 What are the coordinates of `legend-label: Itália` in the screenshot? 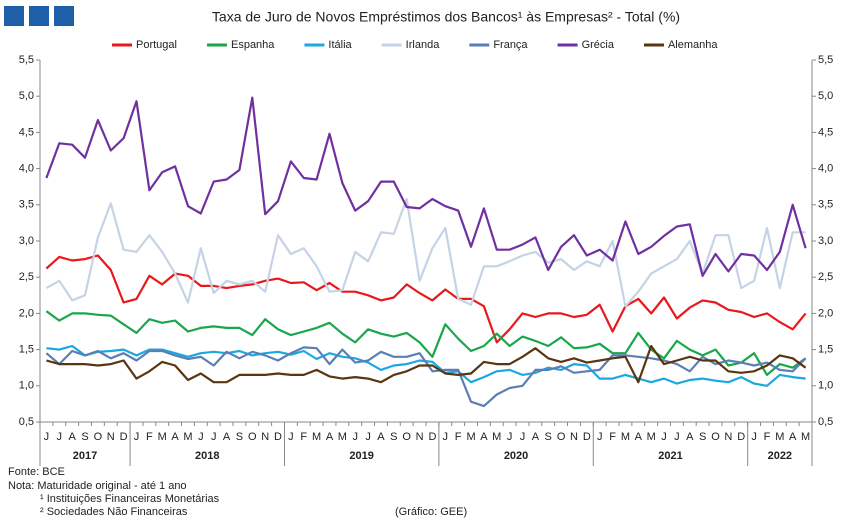 It's located at (340, 45).